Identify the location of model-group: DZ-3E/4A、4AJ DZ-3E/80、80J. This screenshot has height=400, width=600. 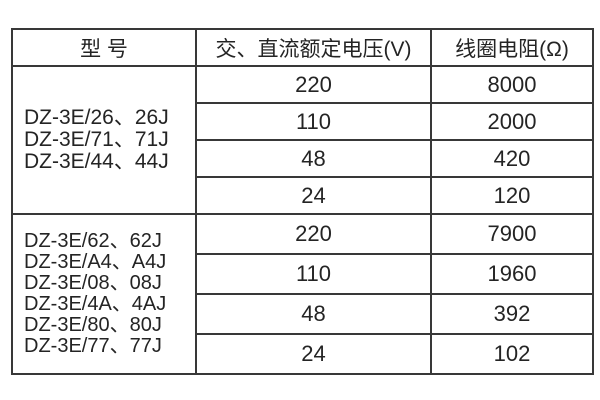
(109, 315).